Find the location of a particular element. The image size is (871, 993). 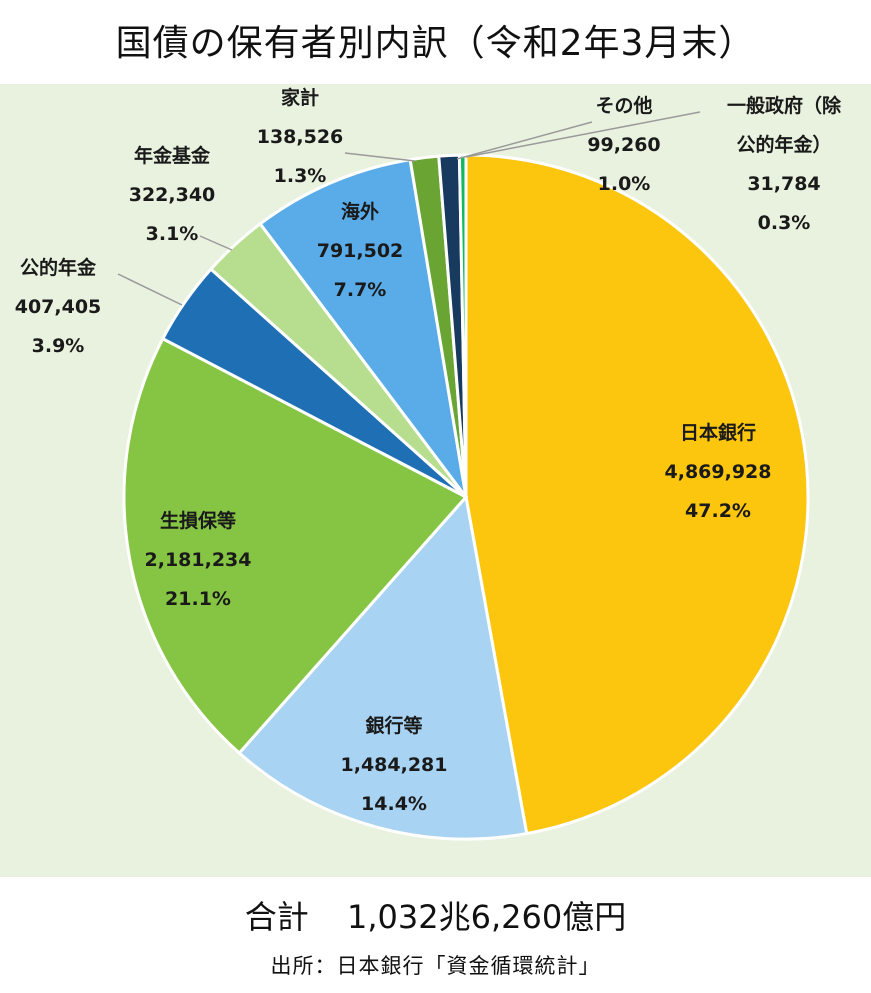

slice-value: 791,502 is located at coordinates (360, 251).